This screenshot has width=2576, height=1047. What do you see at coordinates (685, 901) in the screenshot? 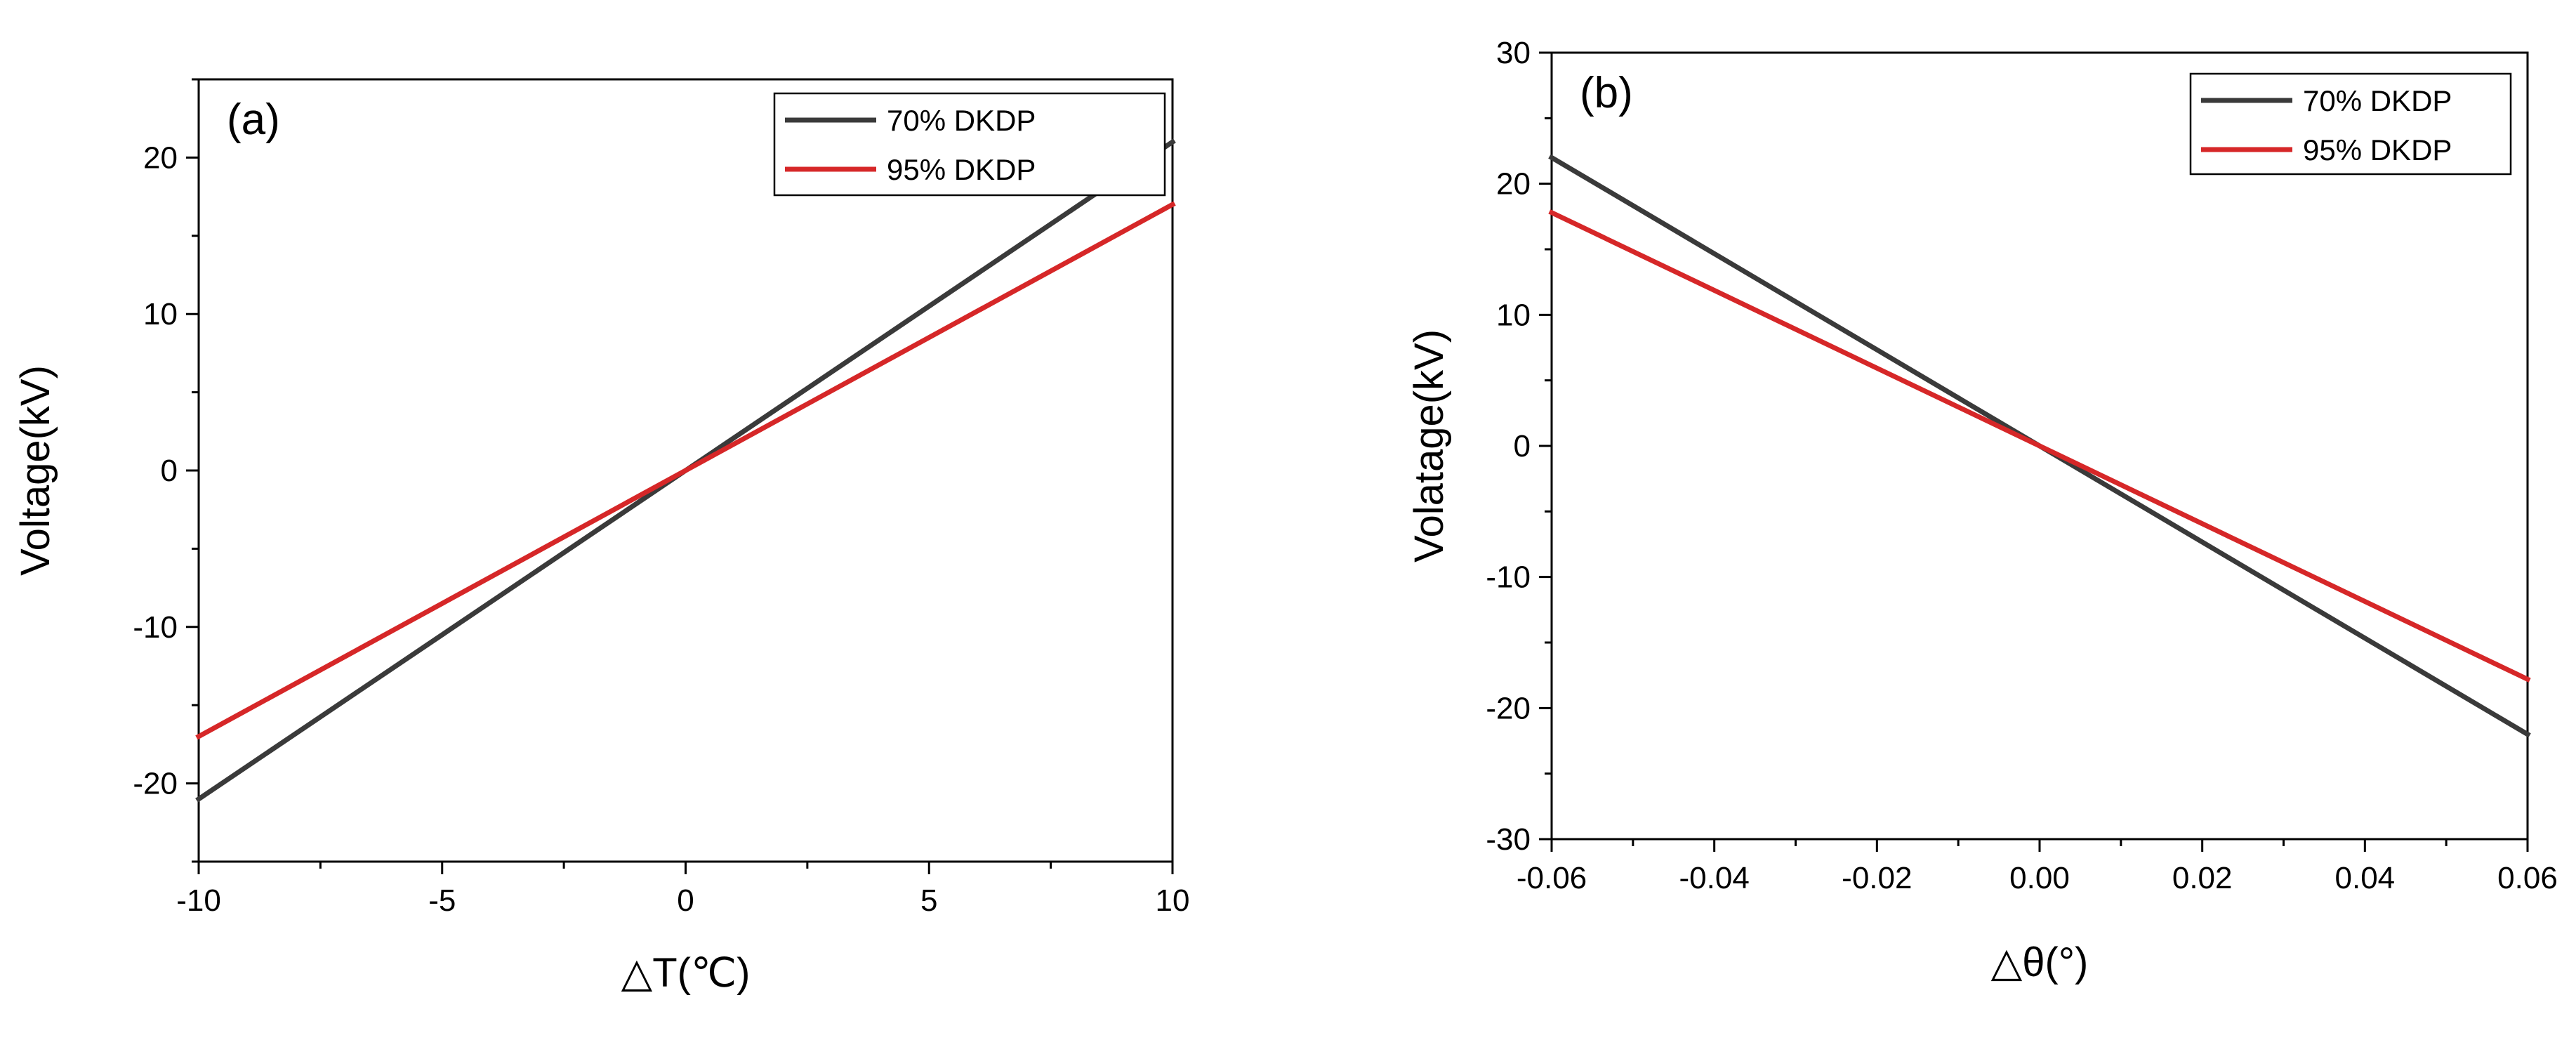
I see `x-tick-label: 0` at bounding box center [685, 901].